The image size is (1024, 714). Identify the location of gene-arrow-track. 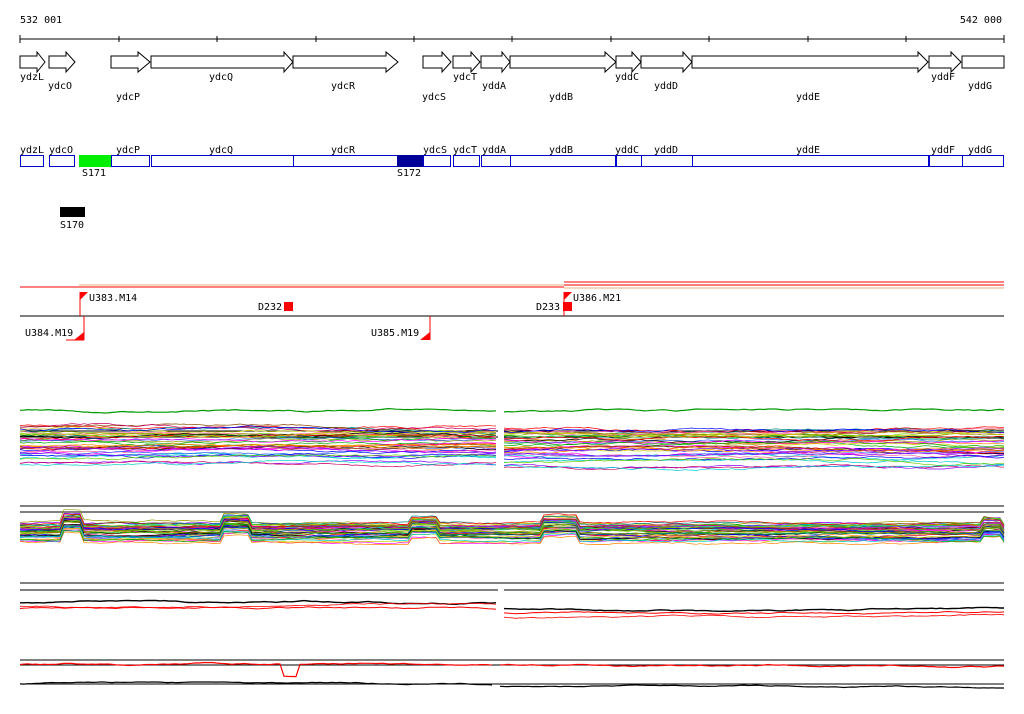
(512, 62).